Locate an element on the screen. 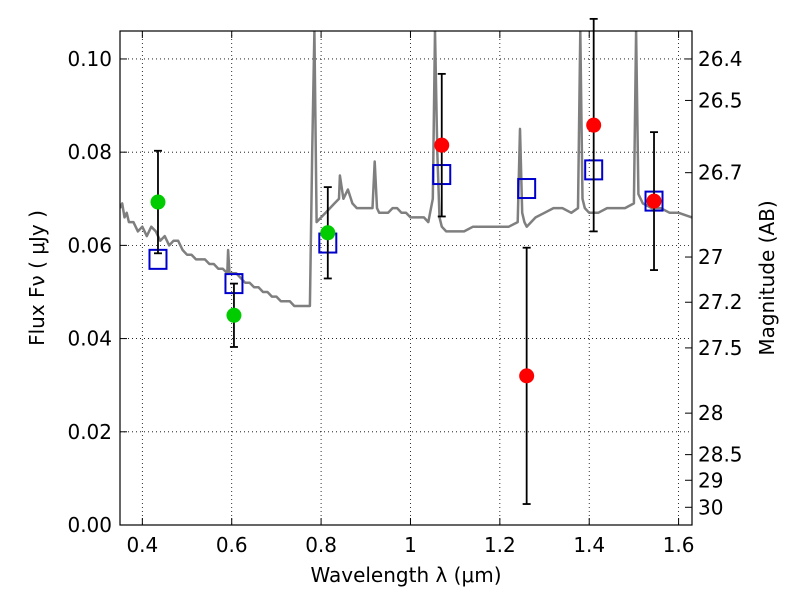  x-tick-label: 1.4 is located at coordinates (589, 545).